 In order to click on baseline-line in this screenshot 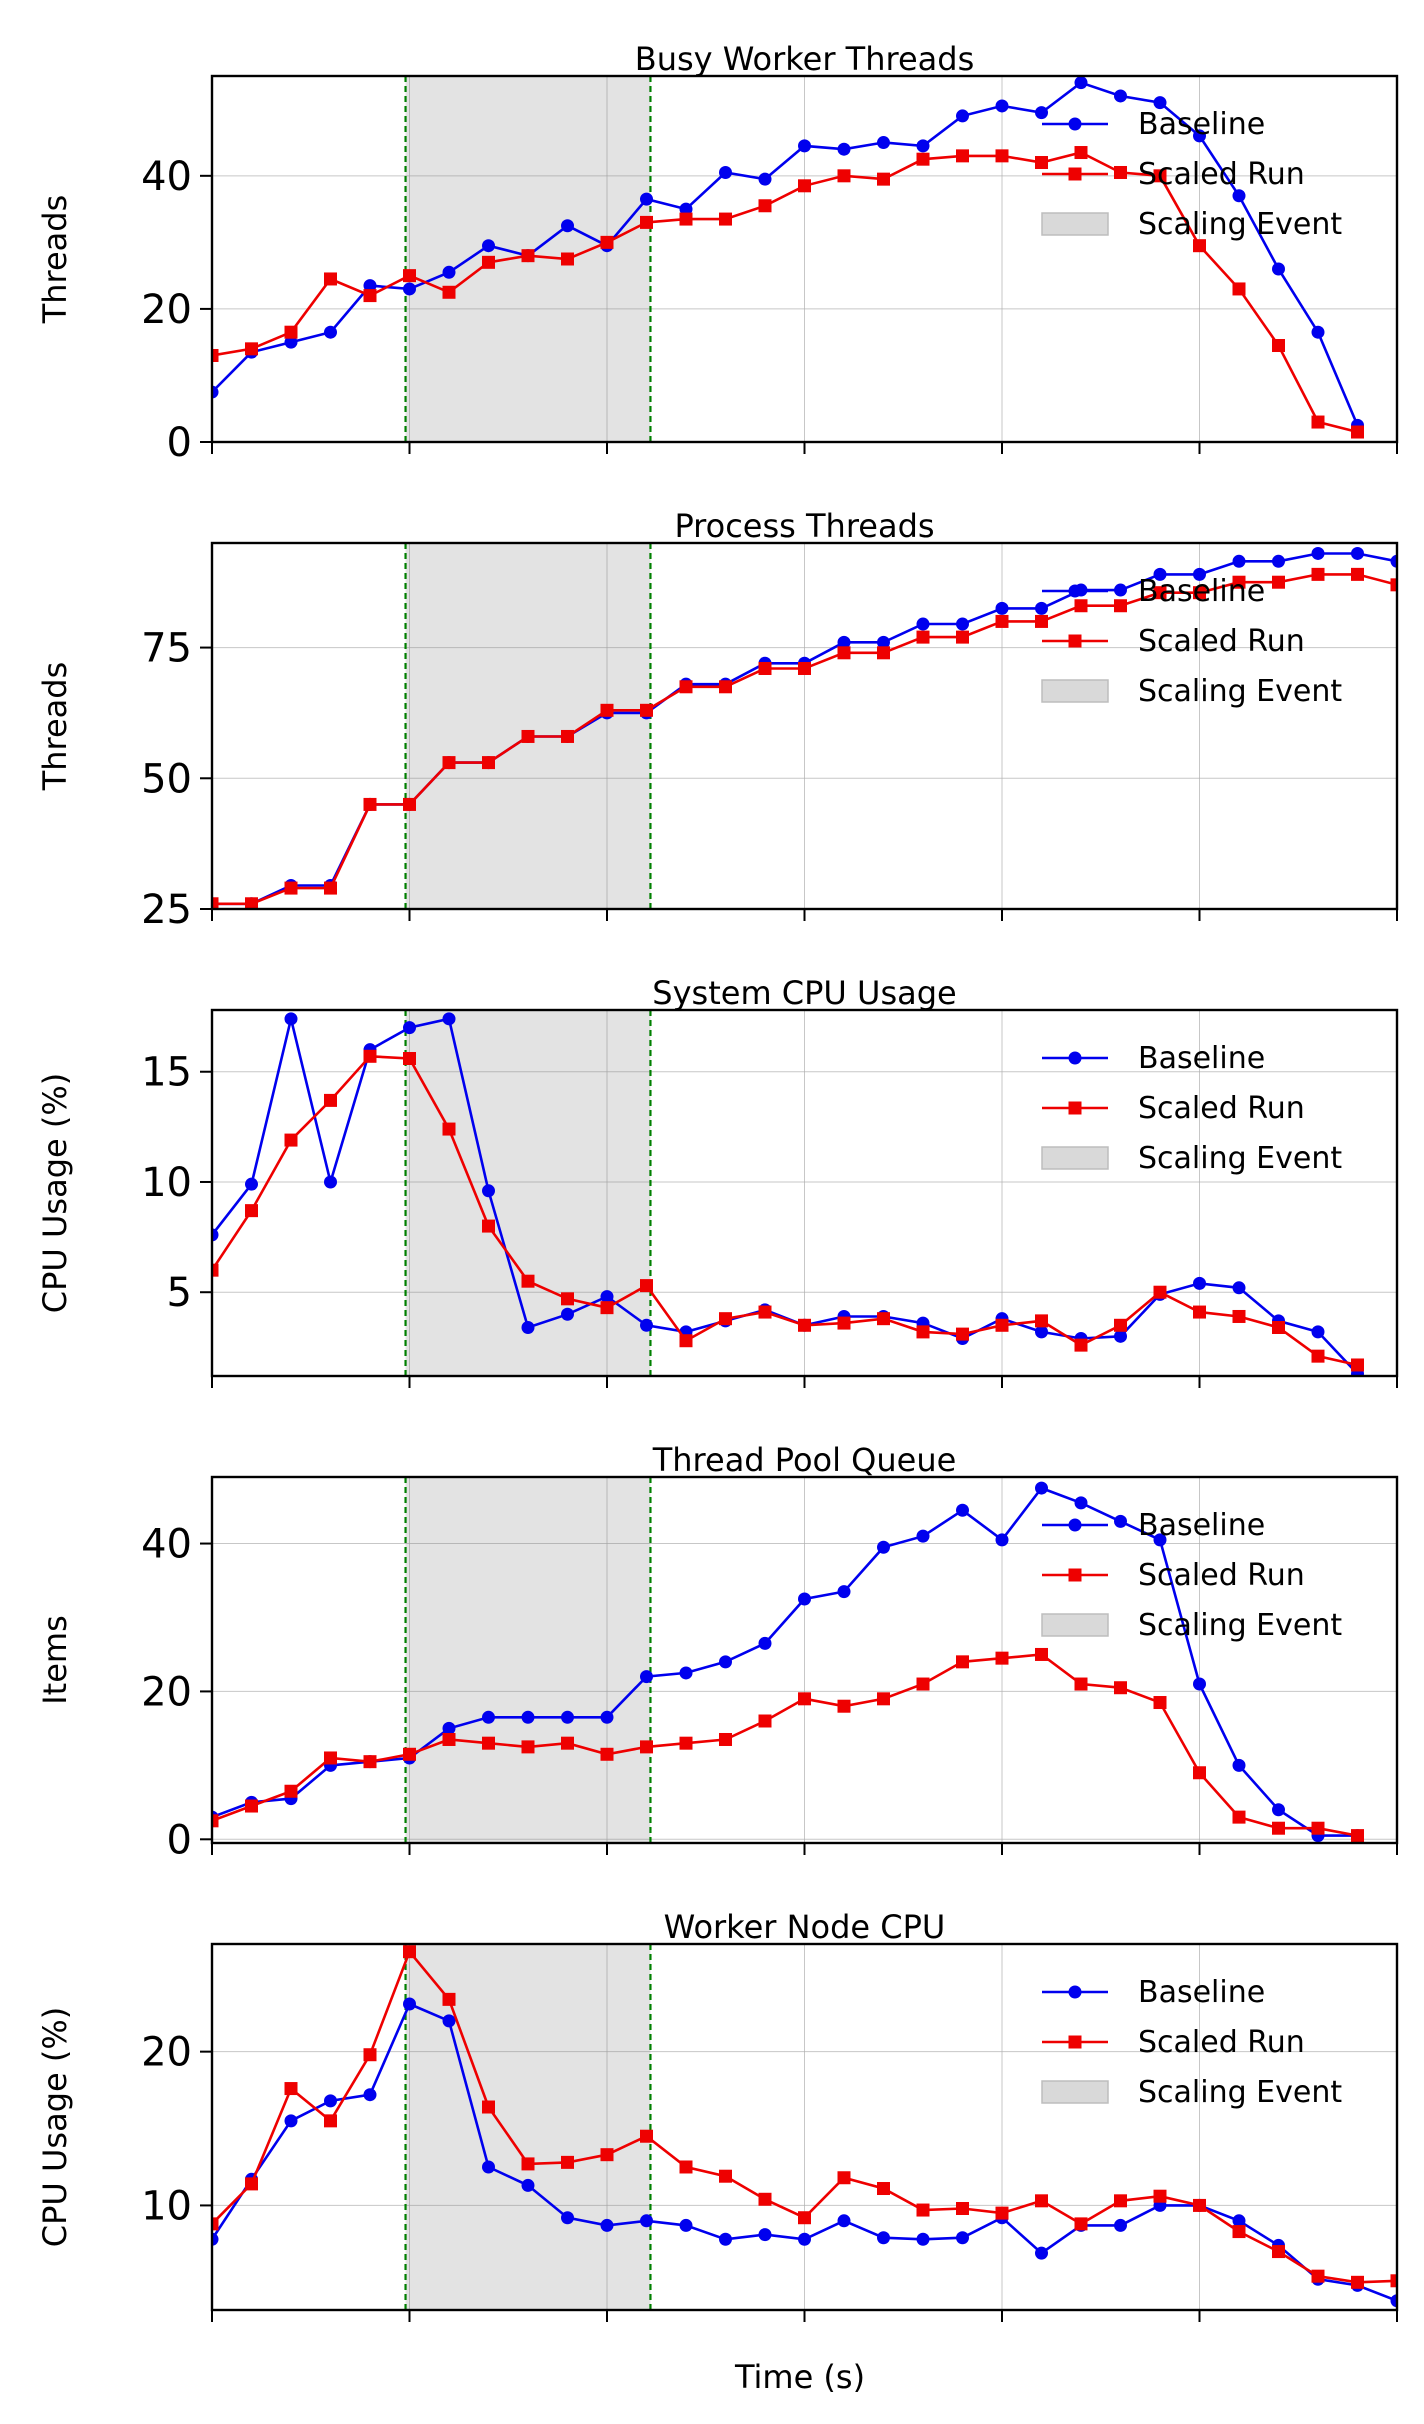, I will do `click(785, 253)`.